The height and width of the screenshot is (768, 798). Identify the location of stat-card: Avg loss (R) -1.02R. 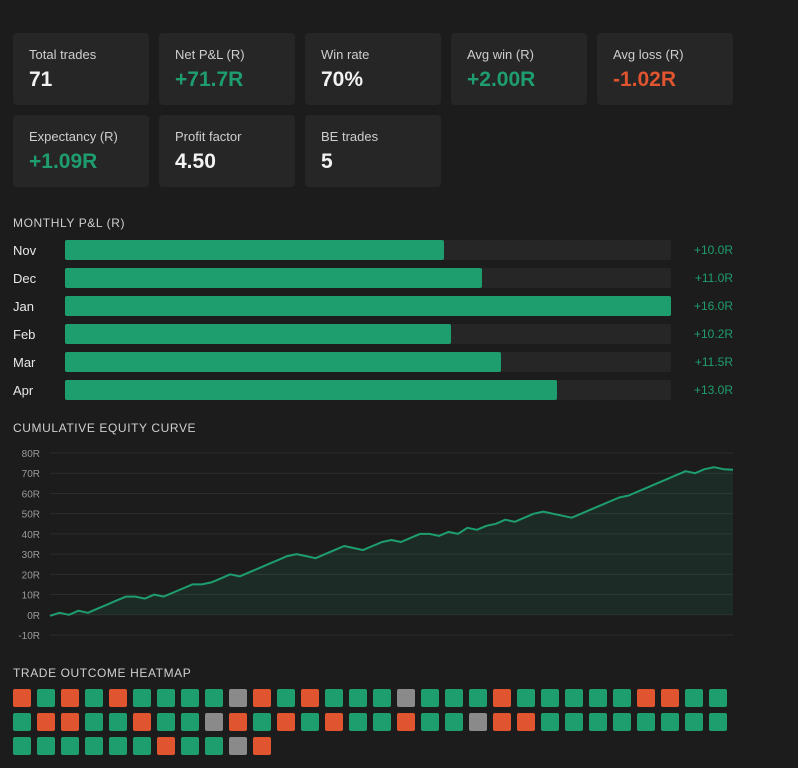
(665, 69).